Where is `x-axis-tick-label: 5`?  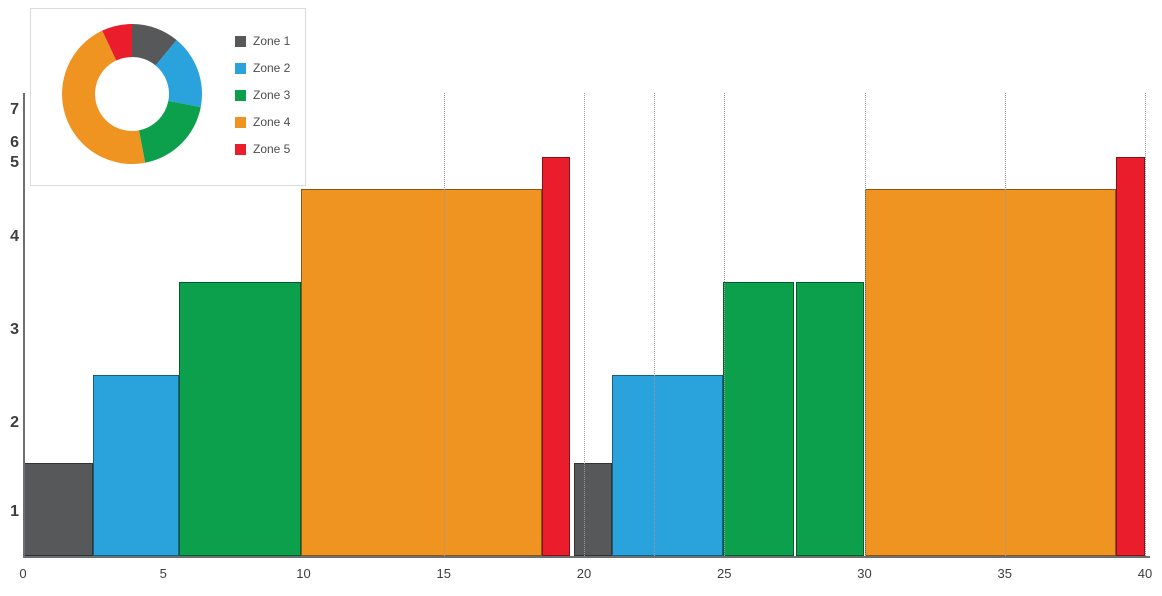 x-axis-tick-label: 5 is located at coordinates (163, 573).